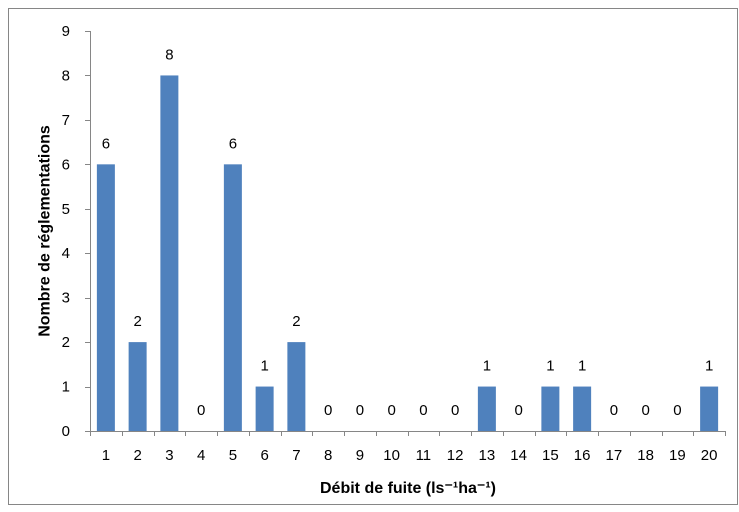  I want to click on y-axis-title: Nombre de réglementations, so click(45, 231).